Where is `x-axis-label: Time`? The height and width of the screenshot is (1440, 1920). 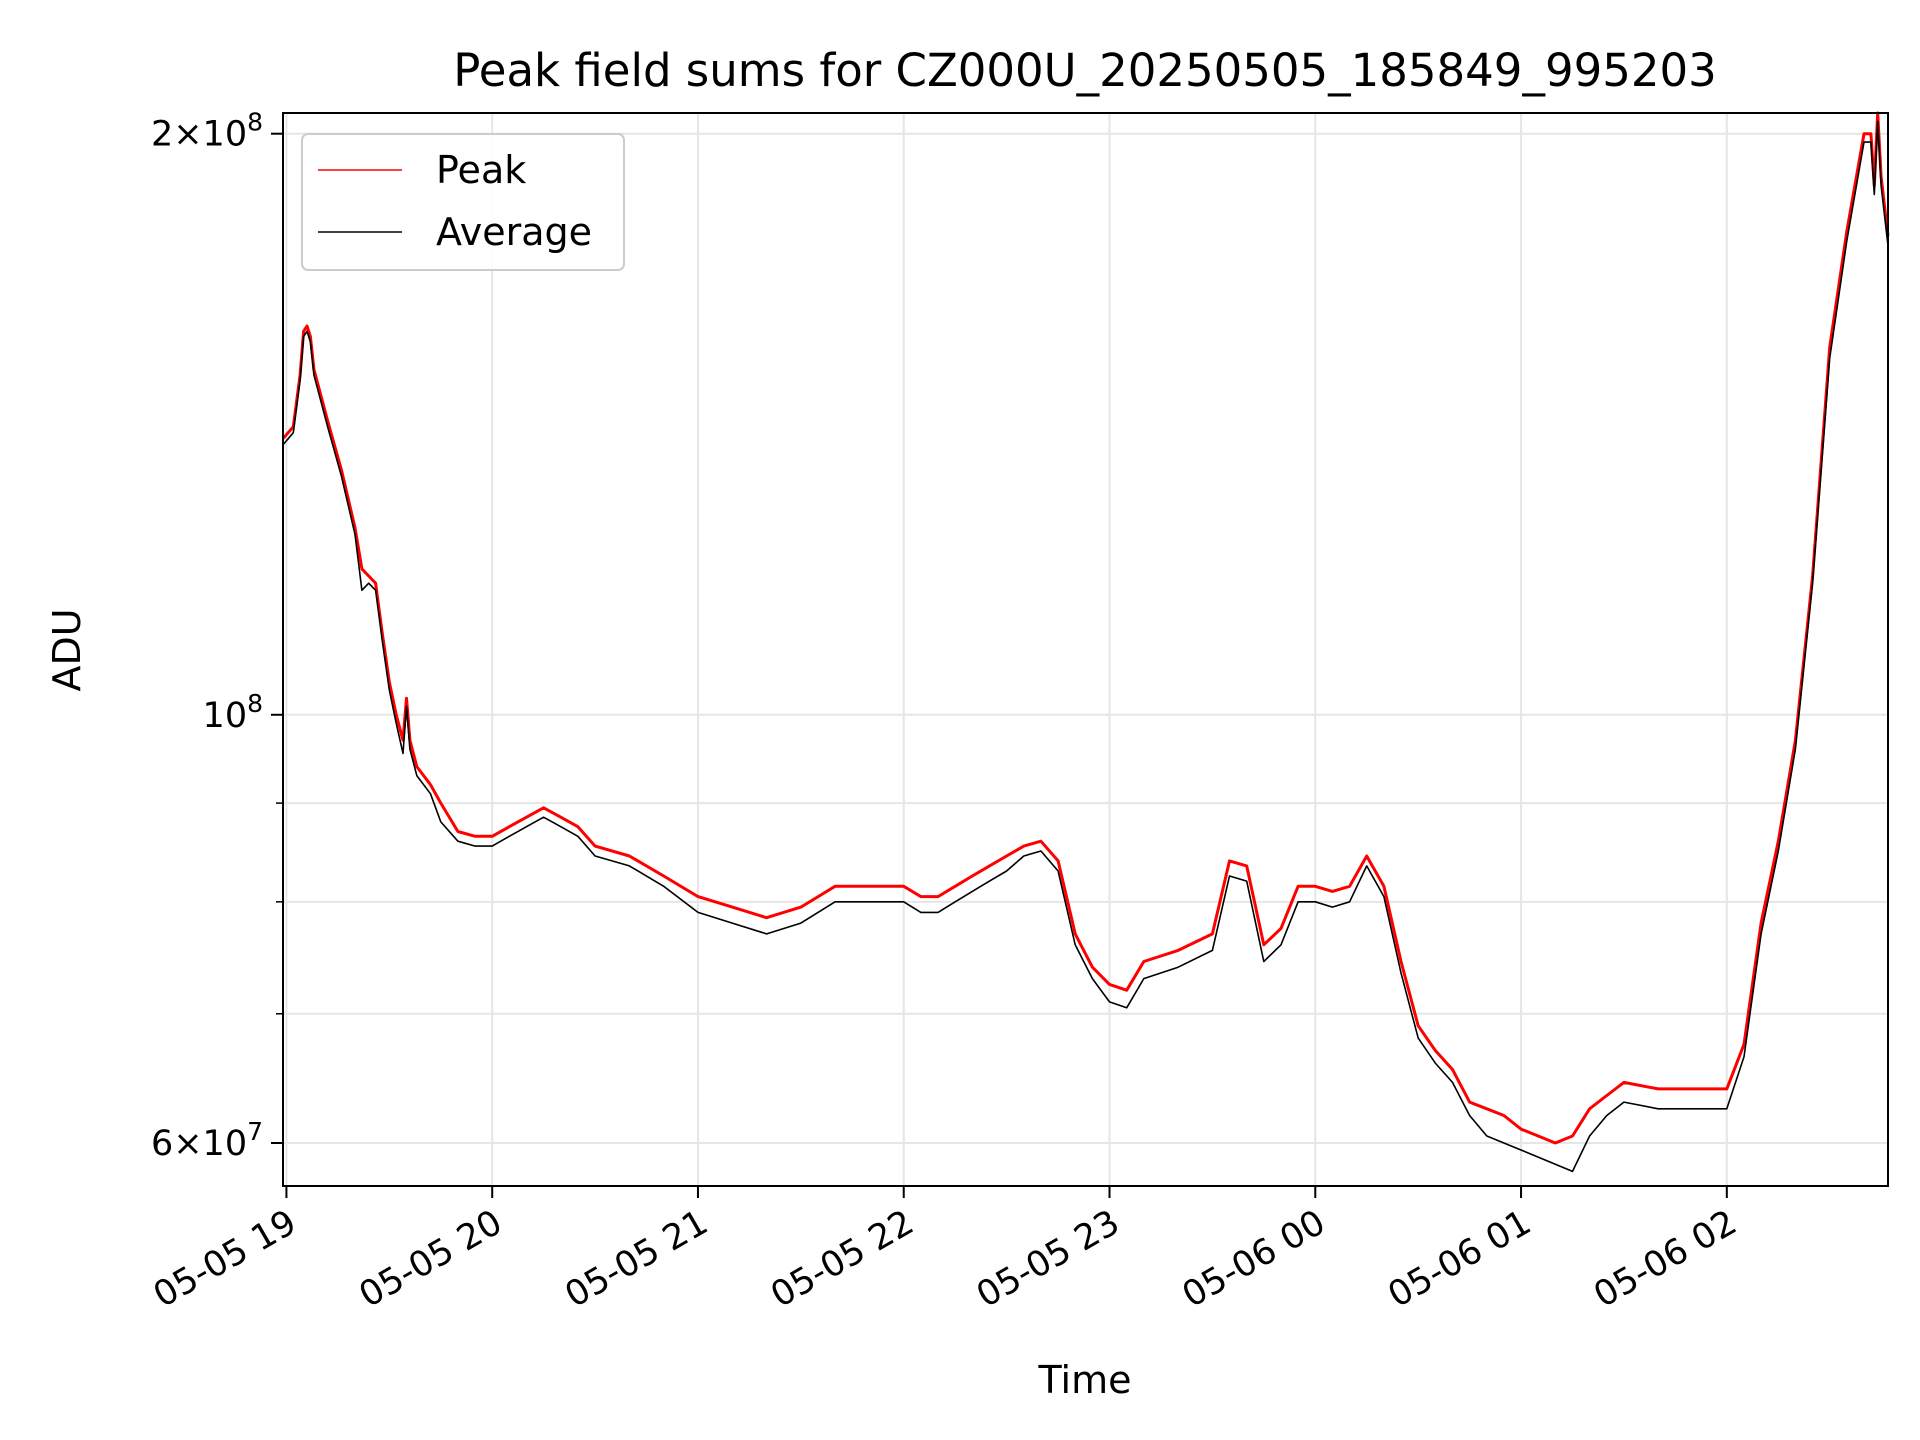 x-axis-label: Time is located at coordinates (1085, 1380).